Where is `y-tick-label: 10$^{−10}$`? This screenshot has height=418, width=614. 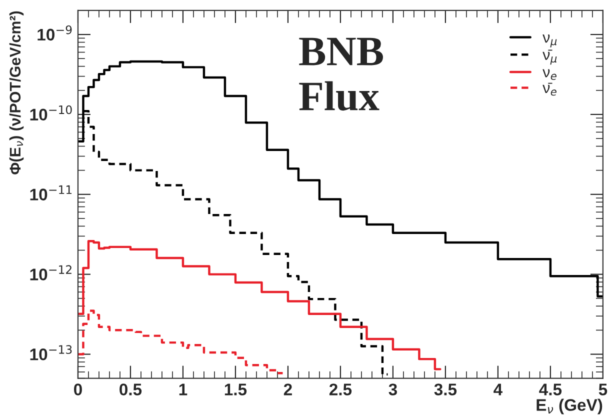
y-tick-label: 10$^{−10}$ is located at coordinates (51, 113).